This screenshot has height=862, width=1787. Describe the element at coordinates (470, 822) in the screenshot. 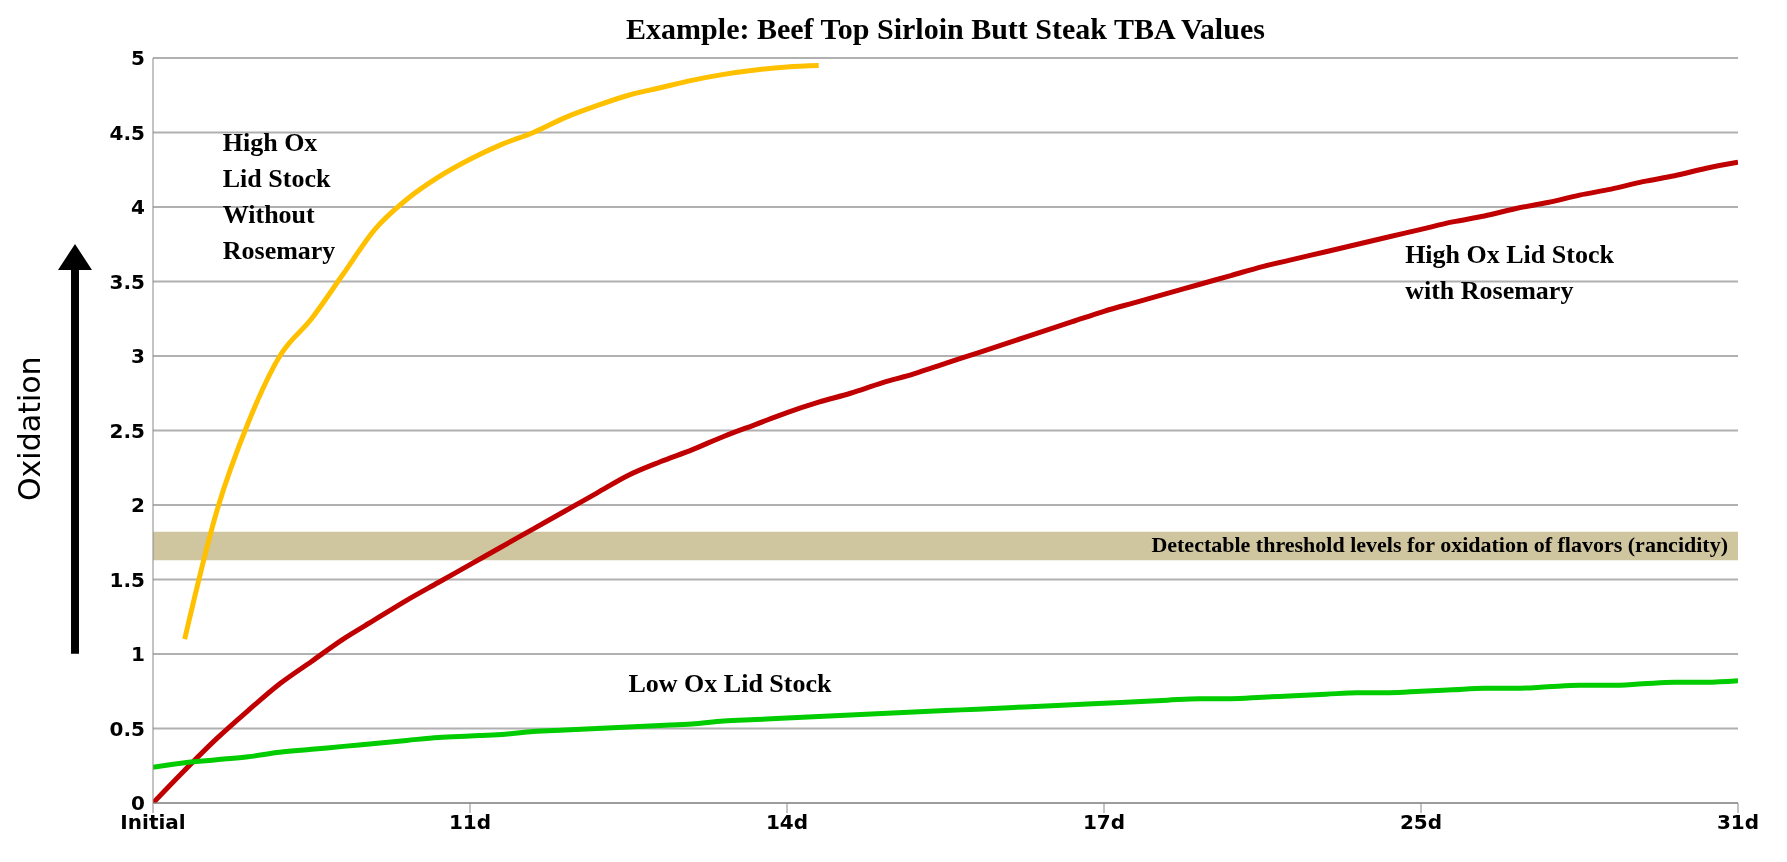

I see `x-tick-label: 11d` at that location.